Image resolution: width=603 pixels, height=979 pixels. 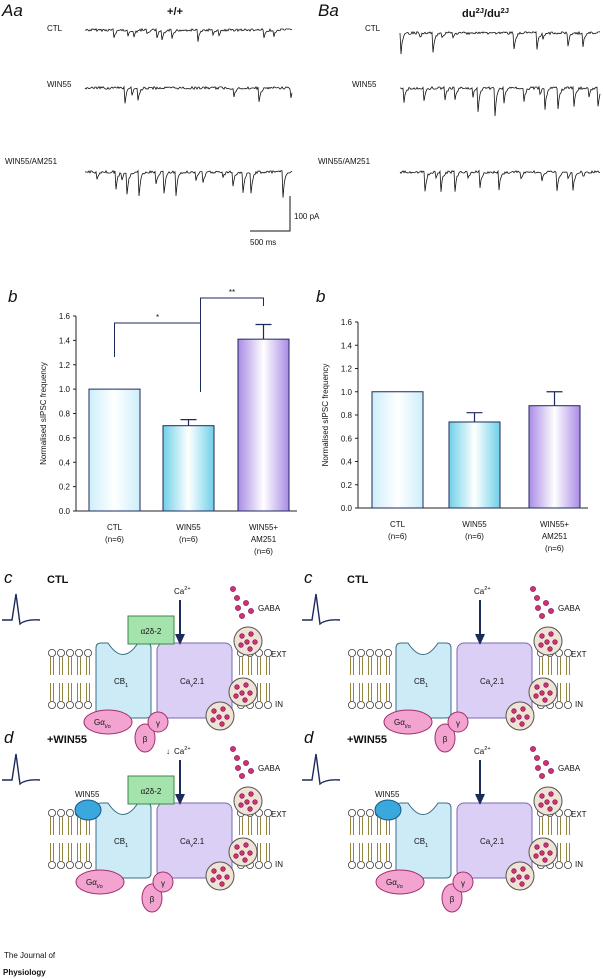 I want to click on cav-label-part: Ca, so click(x=185, y=681).